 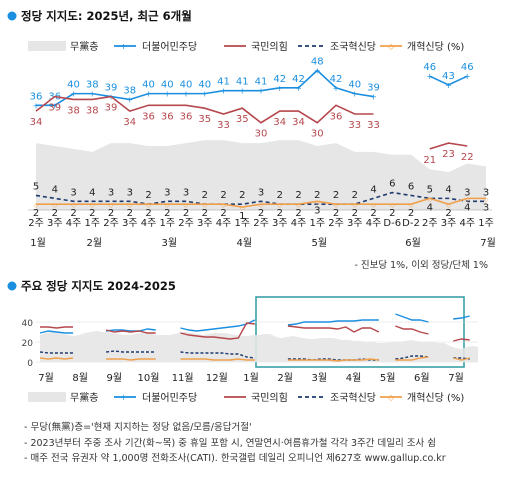 I want to click on top-label-reform: 3, so click(x=317, y=210).